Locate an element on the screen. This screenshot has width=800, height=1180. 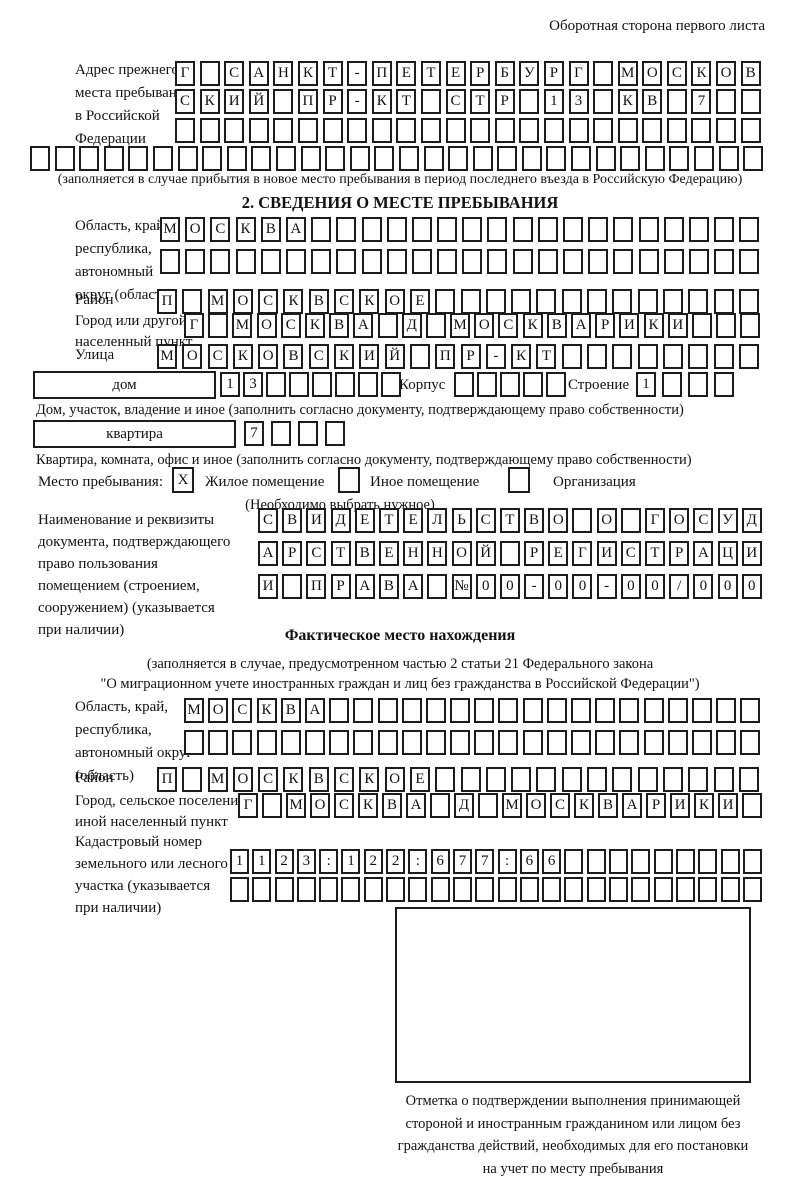
char-box: Й is located at coordinates (258, 101).